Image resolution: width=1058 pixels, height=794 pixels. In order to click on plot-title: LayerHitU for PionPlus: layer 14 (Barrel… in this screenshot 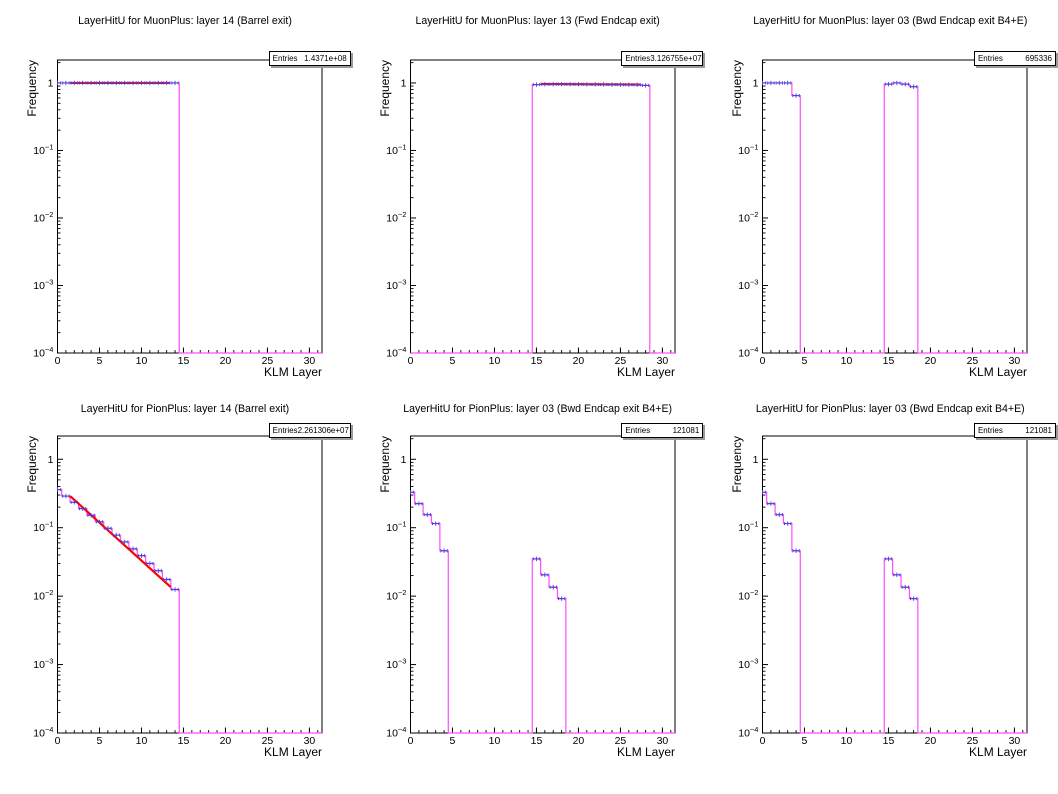, I will do `click(185, 409)`.